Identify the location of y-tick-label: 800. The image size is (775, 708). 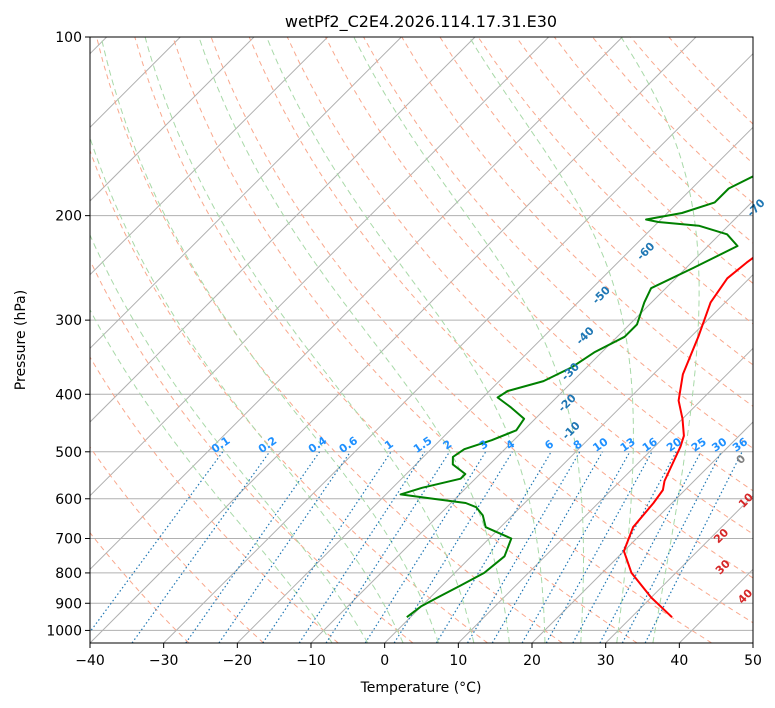
(68, 574).